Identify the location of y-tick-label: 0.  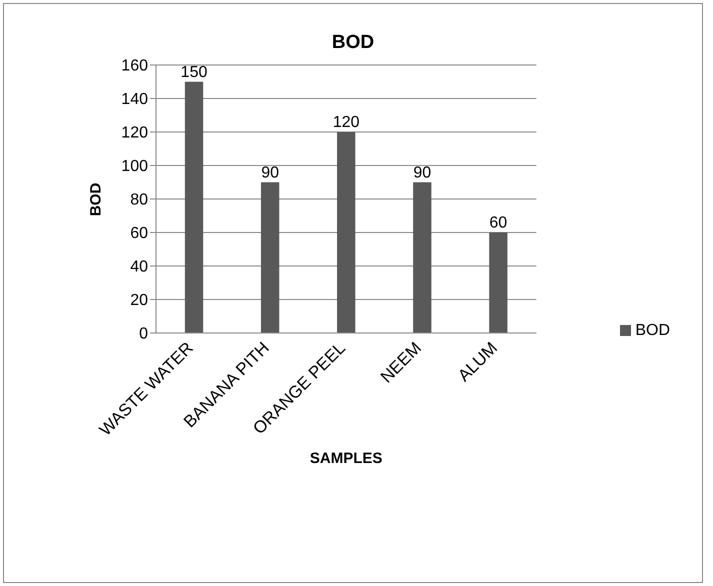
(143, 334).